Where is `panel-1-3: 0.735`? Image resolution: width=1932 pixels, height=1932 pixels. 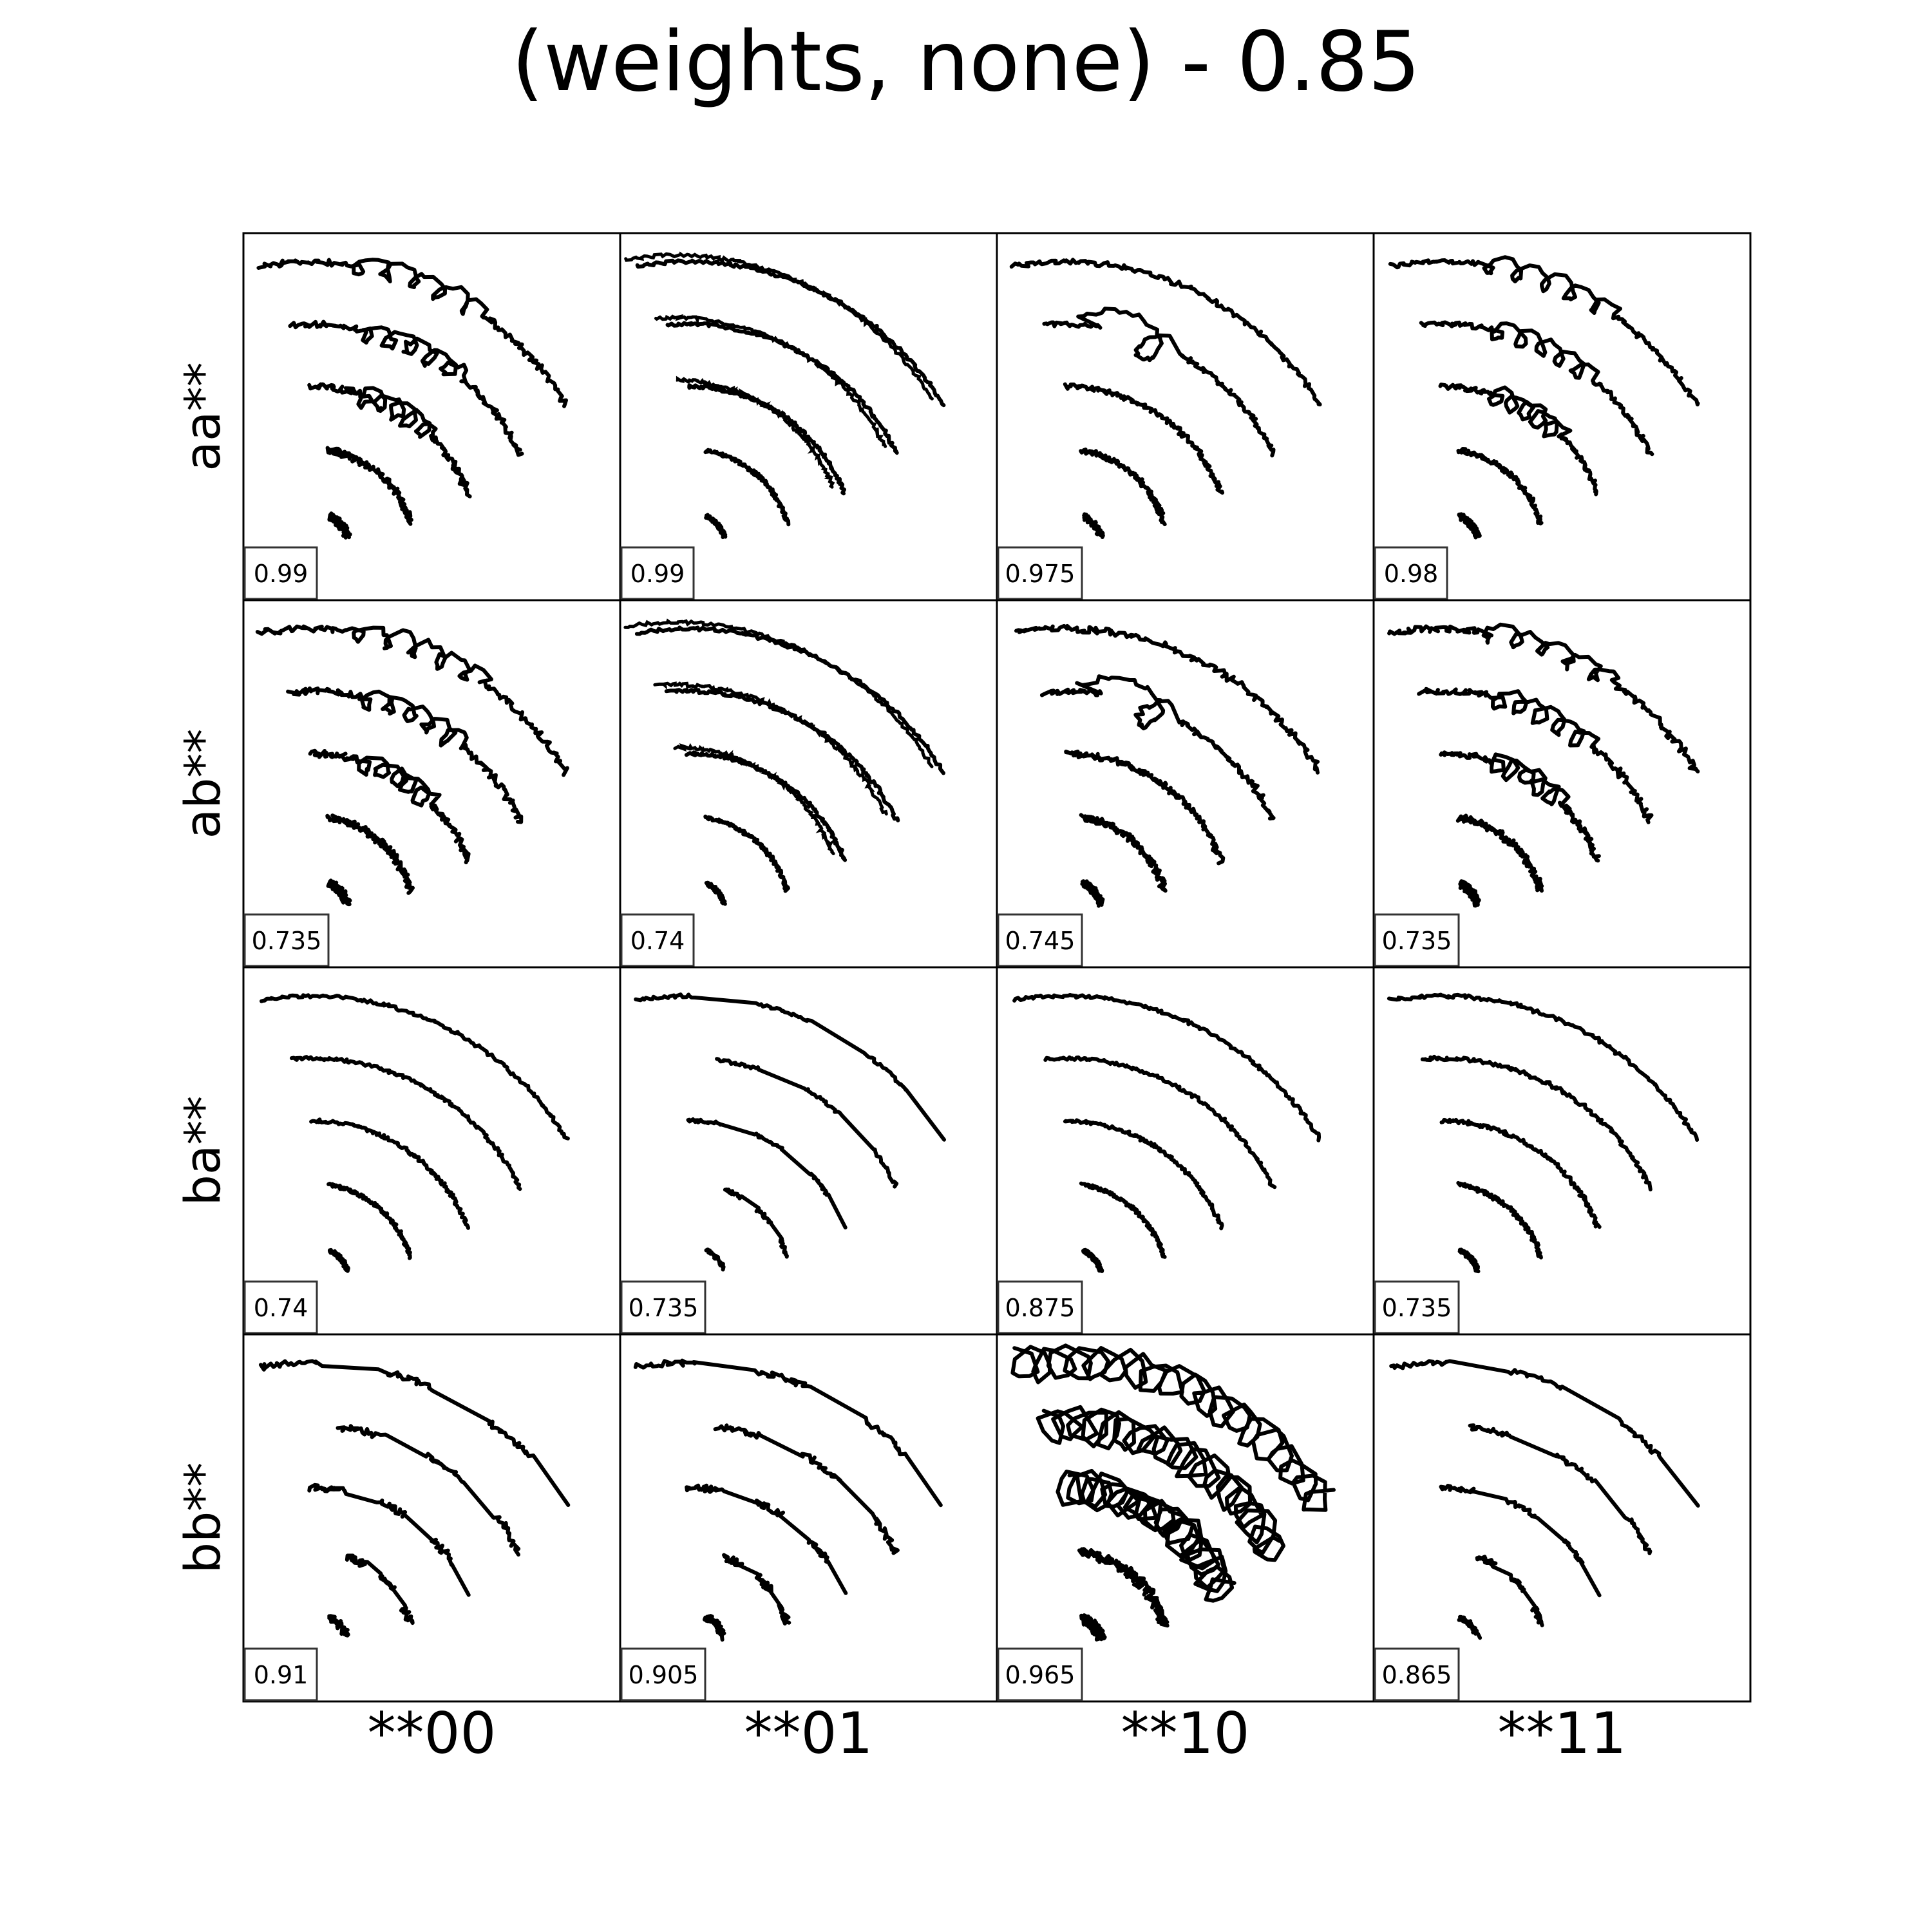
panel-1-3: 0.735 is located at coordinates (1562, 784).